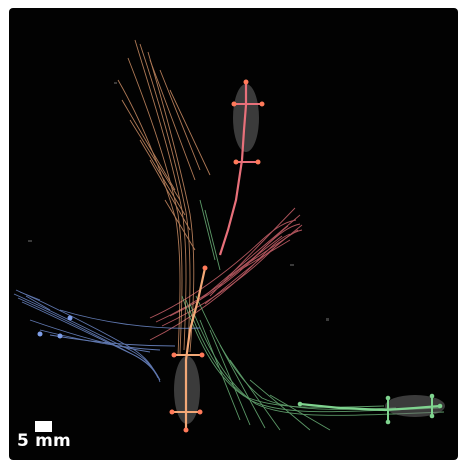 The height and width of the screenshot is (467, 467). I want to click on orange-track, so click(164, 198).